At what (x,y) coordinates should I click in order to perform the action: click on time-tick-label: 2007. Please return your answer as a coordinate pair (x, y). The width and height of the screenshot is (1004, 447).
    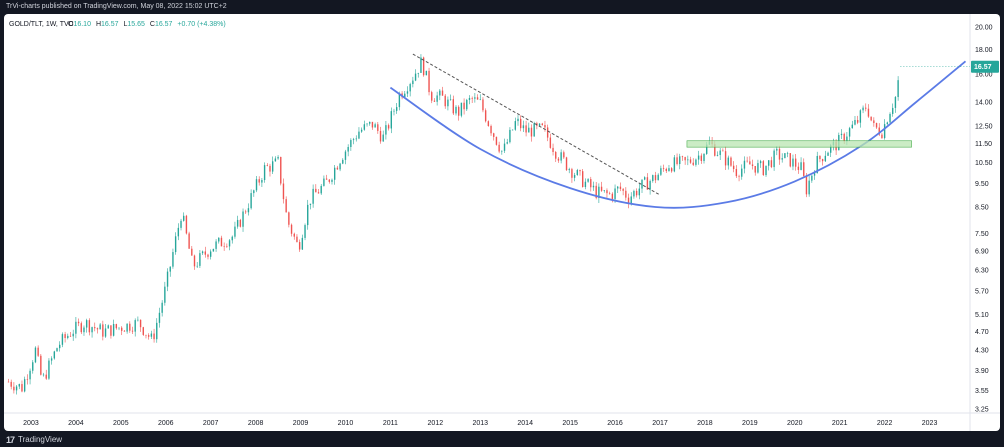
    Looking at the image, I should click on (211, 423).